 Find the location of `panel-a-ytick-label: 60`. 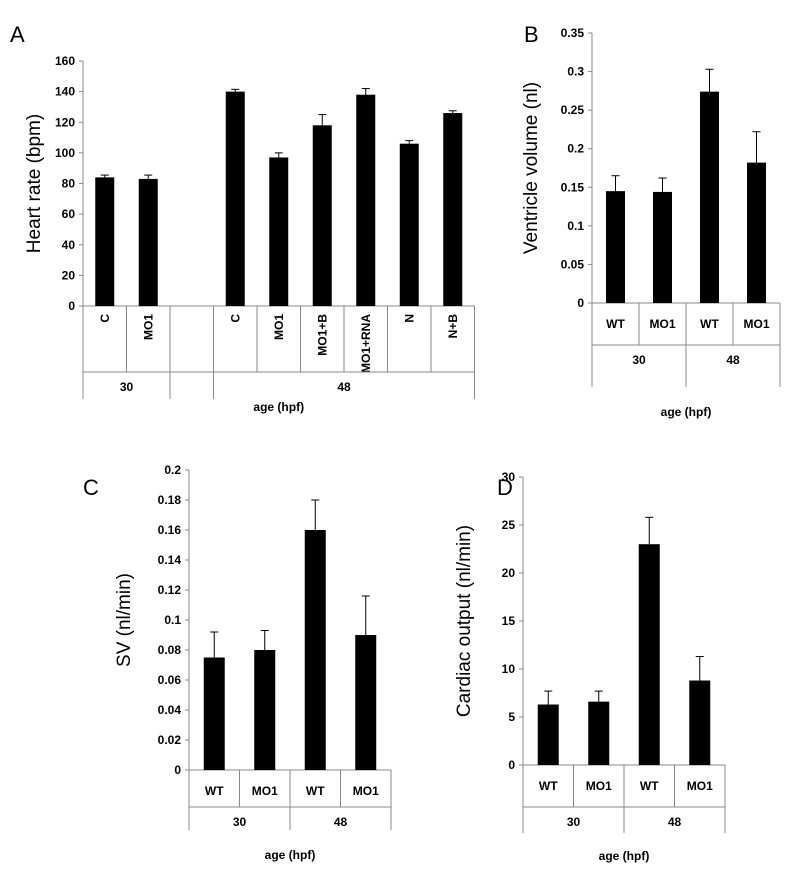

panel-a-ytick-label: 60 is located at coordinates (69, 214).